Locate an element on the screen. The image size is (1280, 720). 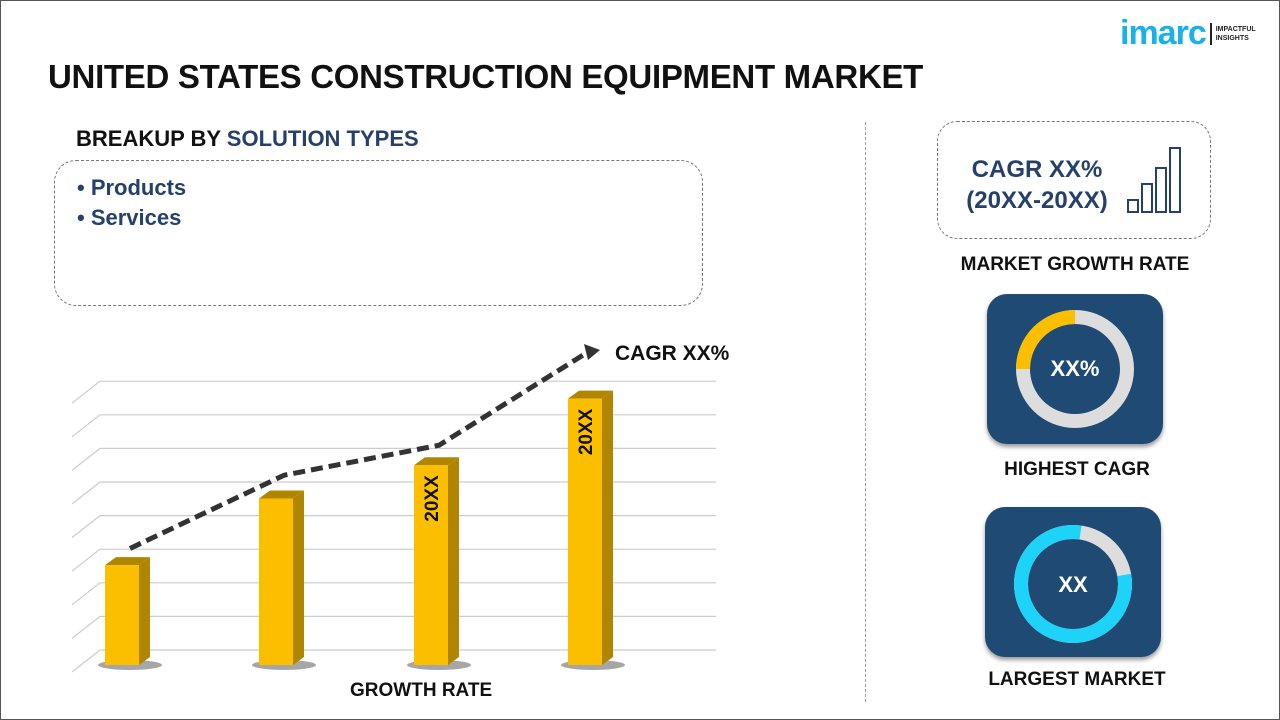
largest-market-label: LARGEST MARKET is located at coordinates (1077, 679).